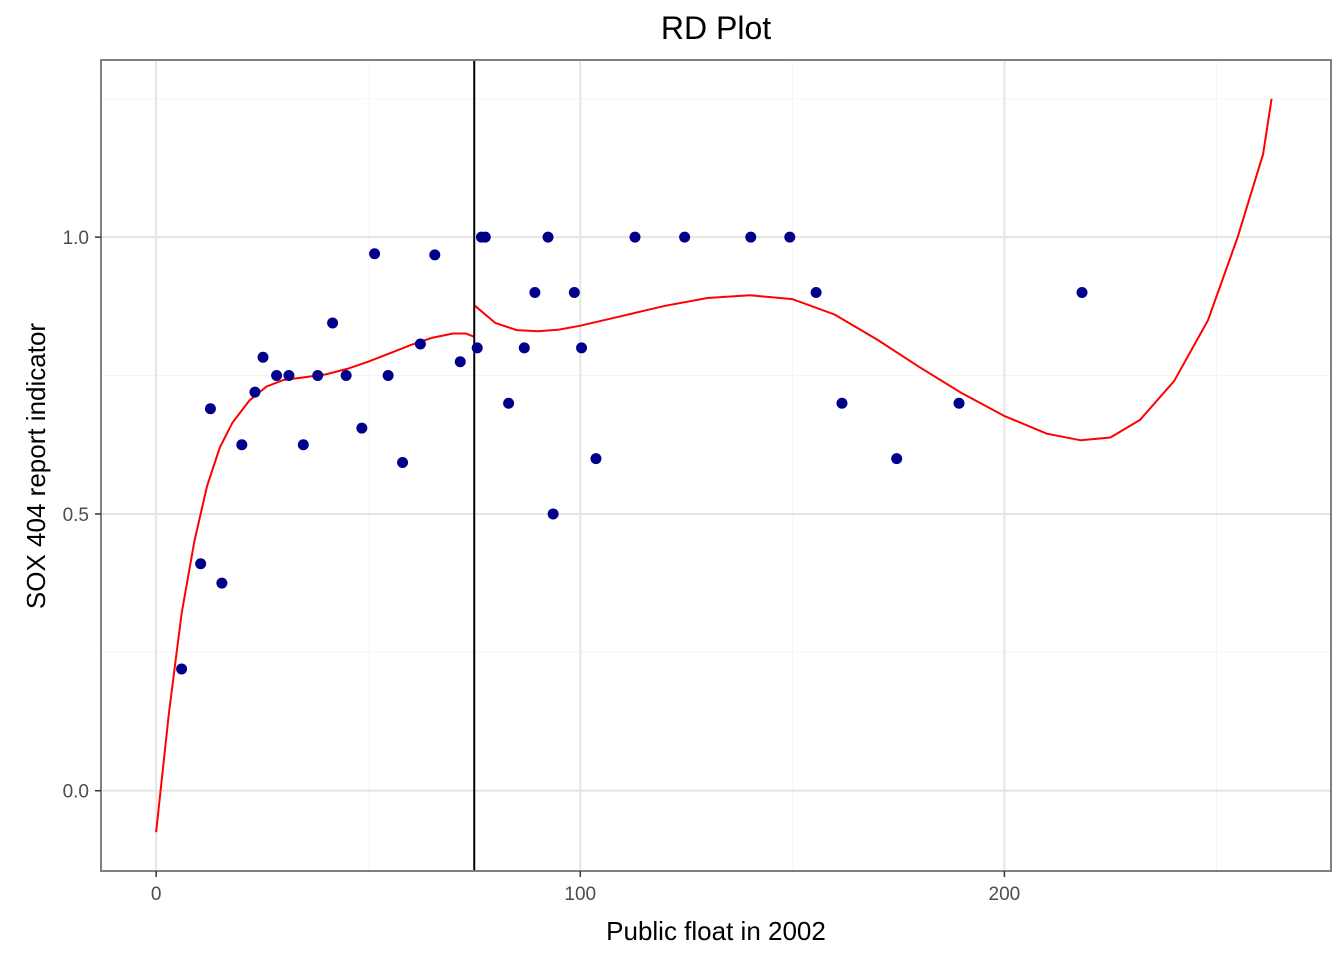 The width and height of the screenshot is (1344, 960). Describe the element at coordinates (156, 894) in the screenshot. I see `x-tick-label: 0` at that location.